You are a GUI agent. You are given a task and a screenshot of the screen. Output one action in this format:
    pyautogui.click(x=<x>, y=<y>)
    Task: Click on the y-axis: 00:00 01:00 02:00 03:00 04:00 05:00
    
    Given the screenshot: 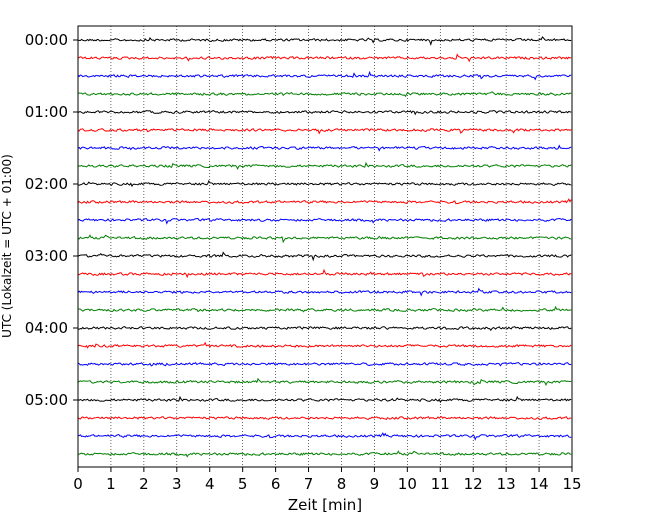 What is the action you would take?
    pyautogui.click(x=51, y=220)
    